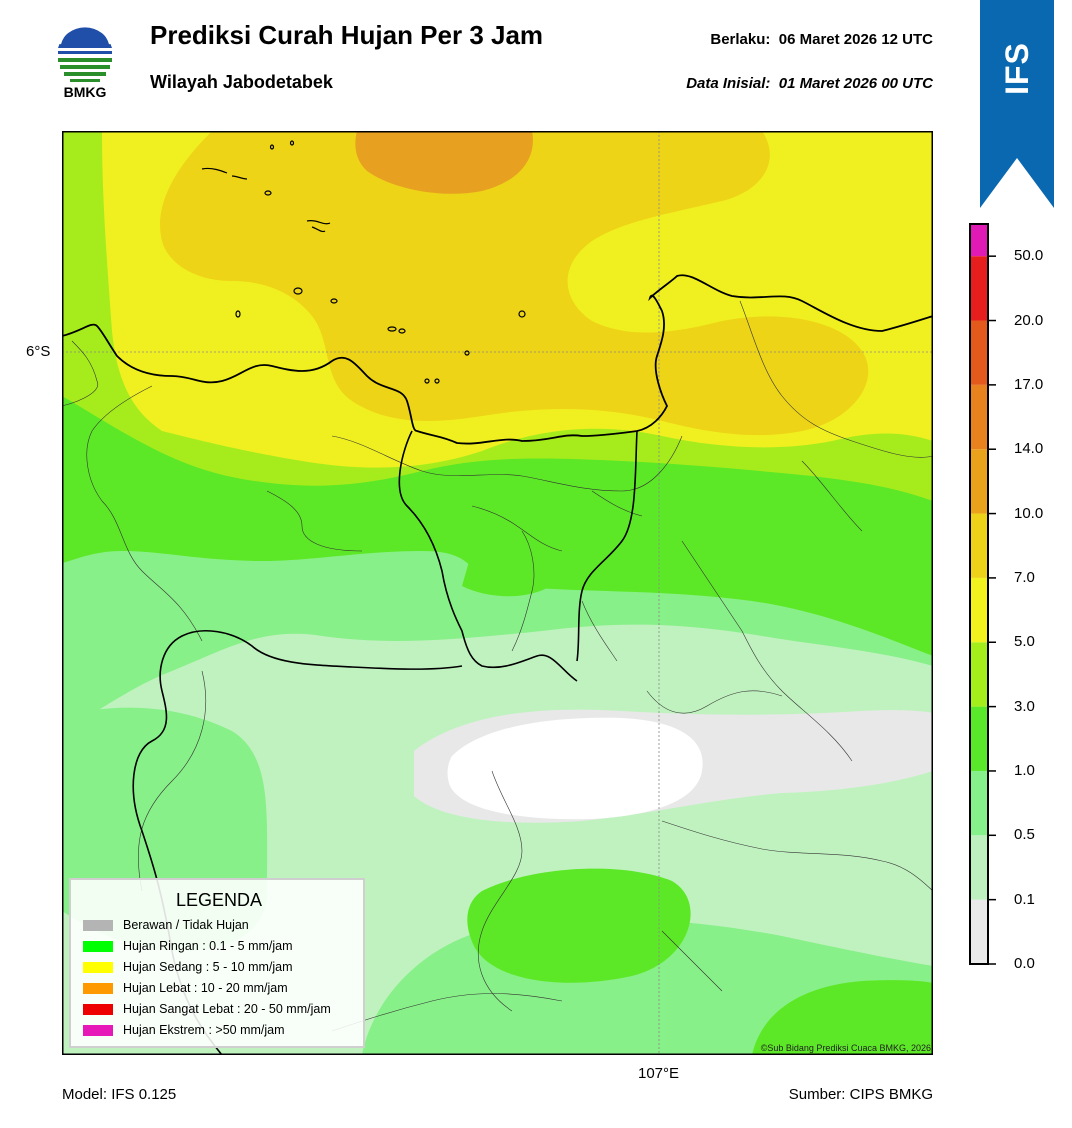  What do you see at coordinates (845, 1048) in the screenshot?
I see `copyright-text: ©Sub Bidang Prediksi Cuaca BMKG, 2026` at bounding box center [845, 1048].